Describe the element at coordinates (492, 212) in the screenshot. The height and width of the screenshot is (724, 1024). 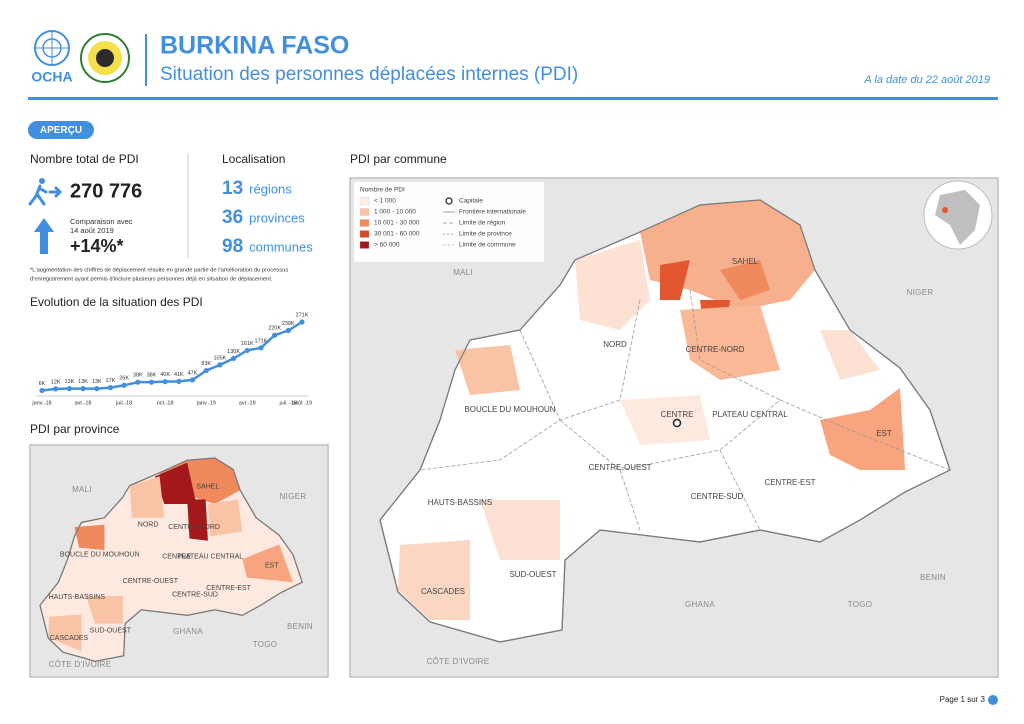
I see `legend-label: Frontière internationale` at that location.